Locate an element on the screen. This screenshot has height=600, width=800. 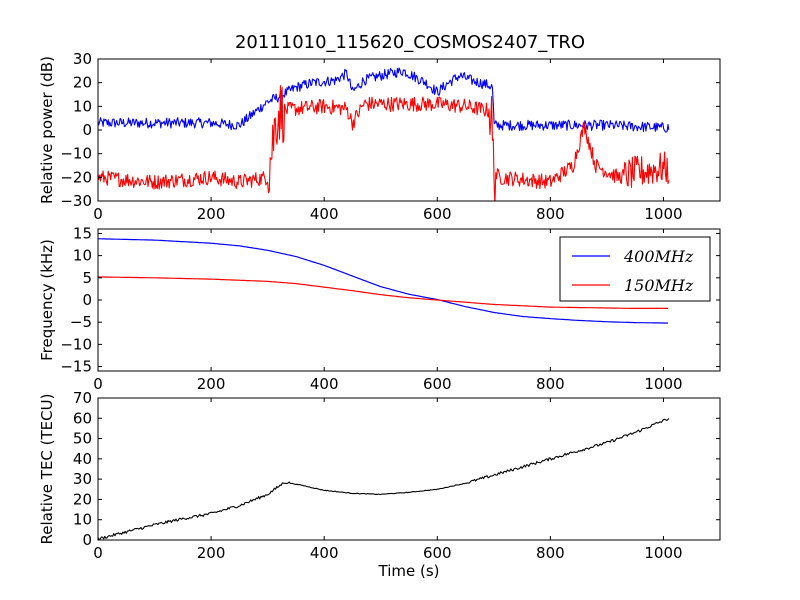
y-axis-label: Relative power (dB) is located at coordinates (47, 130).